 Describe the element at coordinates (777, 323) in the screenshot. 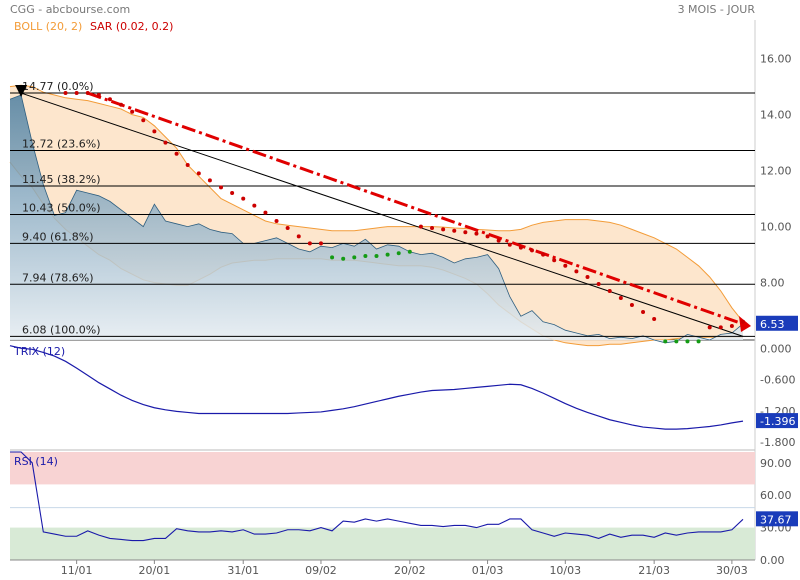

I see `price-last-value-bg` at that location.